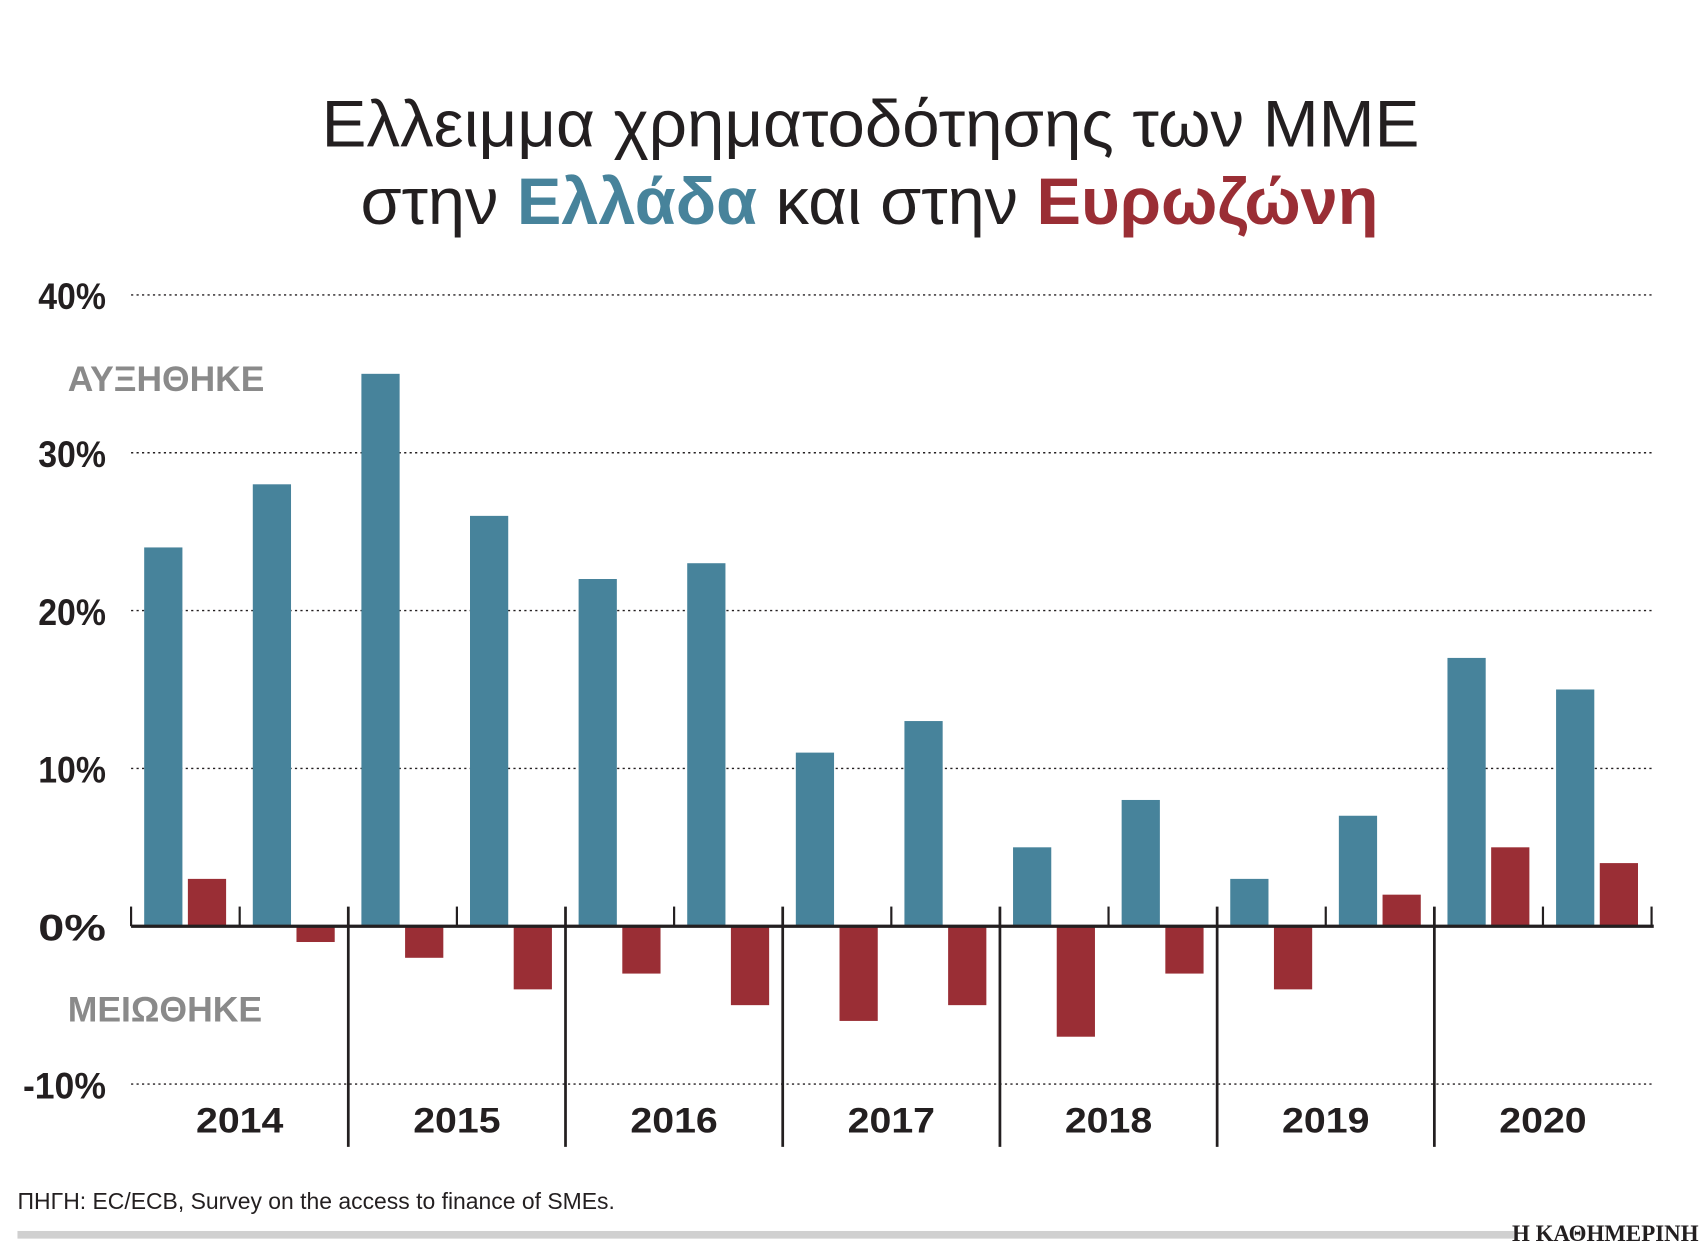 The height and width of the screenshot is (1255, 1704). I want to click on annotation-decreased: ΜΕΙΩΘΗΚΕ, so click(165, 1009).